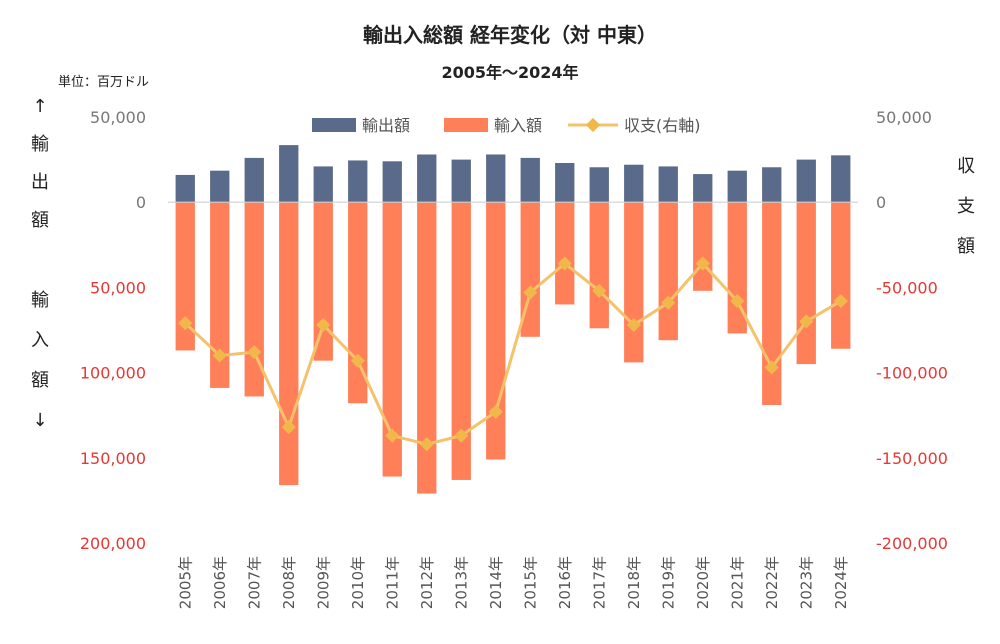 This screenshot has height=644, width=1000. Describe the element at coordinates (966, 246) in the screenshot. I see `right-axis-label-balance-char: 額` at that location.